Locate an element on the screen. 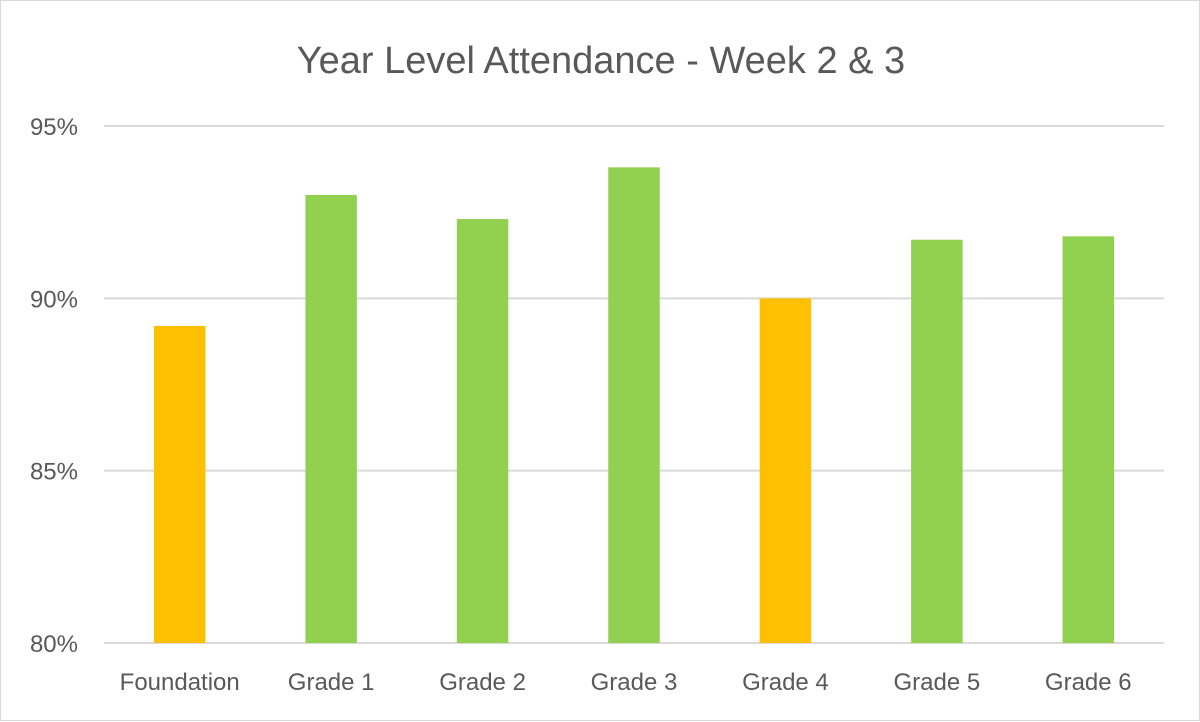 Image resolution: width=1200 pixels, height=722 pixels. chart-title: Year Level Attendance - Week 2 & 3 is located at coordinates (601, 61).